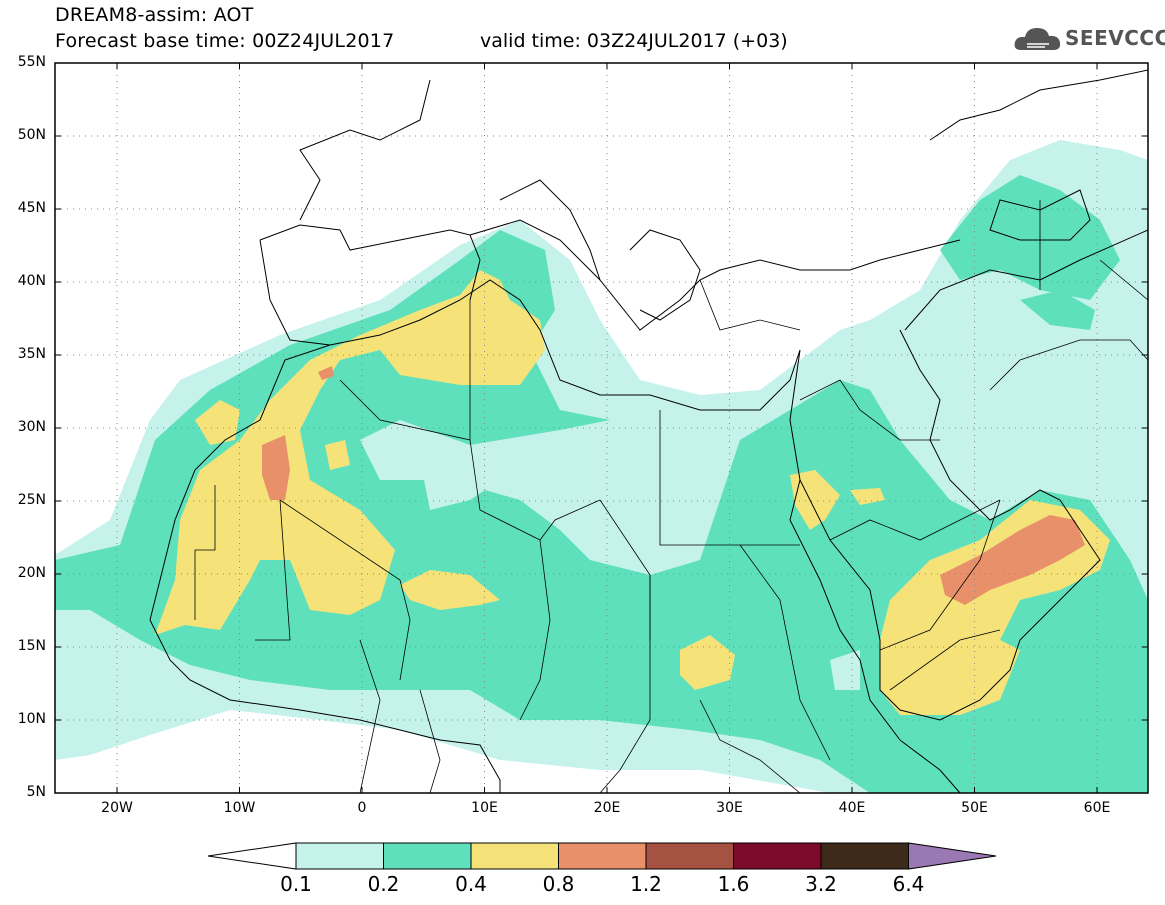 Image resolution: width=1165 pixels, height=905 pixels. What do you see at coordinates (31, 208) in the screenshot?
I see `latitude-label: 45N` at bounding box center [31, 208].